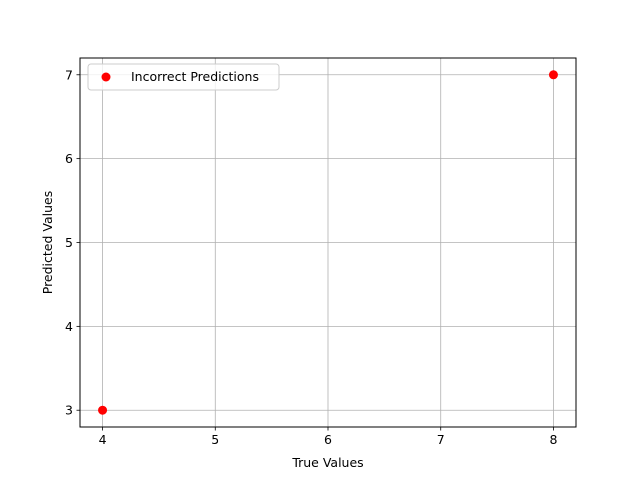 Image resolution: width=640 pixels, height=480 pixels. I want to click on y-tick-label: 3, so click(69, 410).